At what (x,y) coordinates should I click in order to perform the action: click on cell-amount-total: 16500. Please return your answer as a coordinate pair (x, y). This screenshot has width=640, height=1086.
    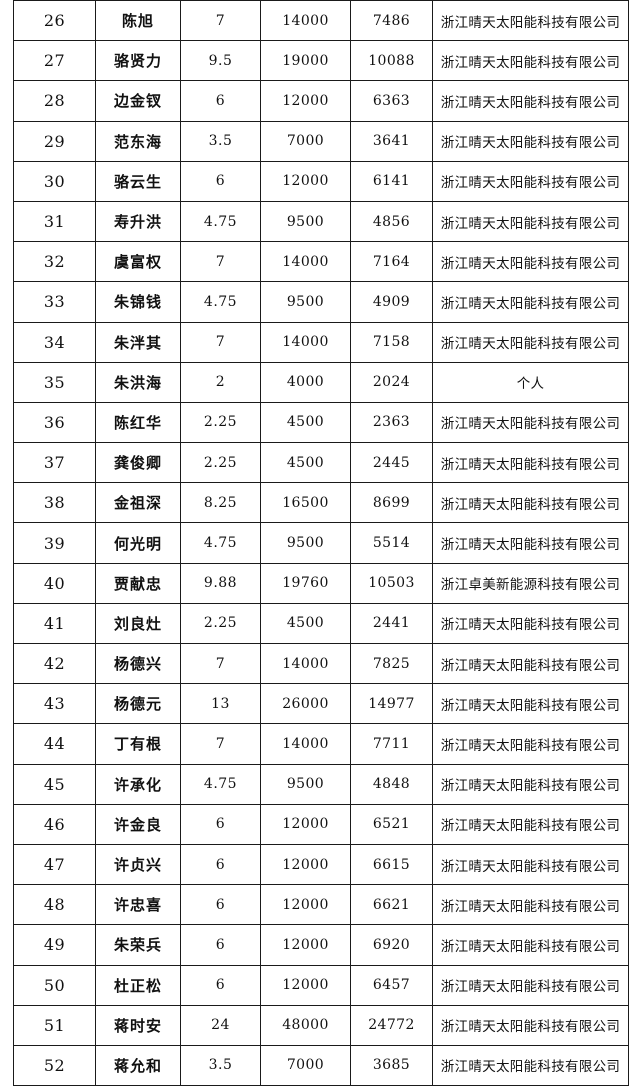
    Looking at the image, I should click on (305, 503).